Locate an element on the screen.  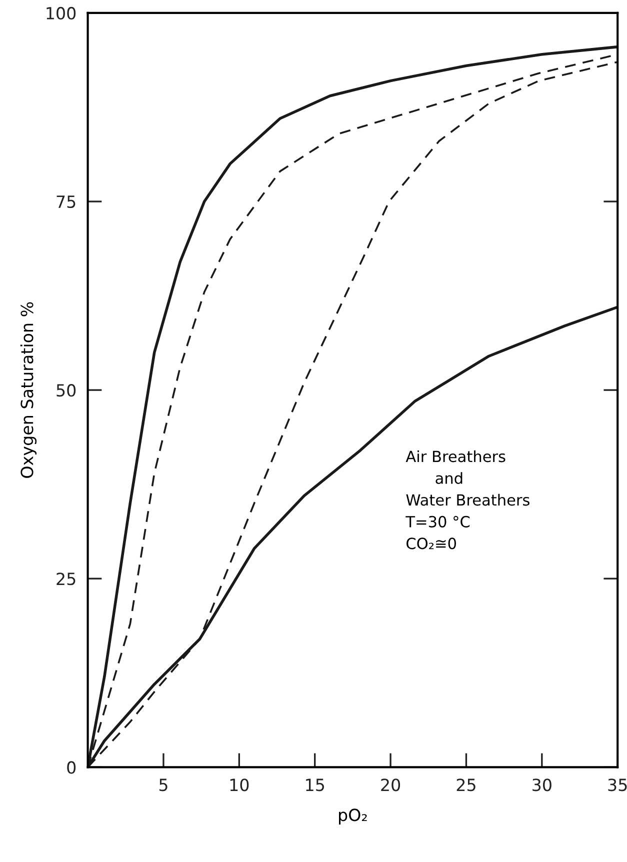
y-tick-label: 50 is located at coordinates (66, 390).